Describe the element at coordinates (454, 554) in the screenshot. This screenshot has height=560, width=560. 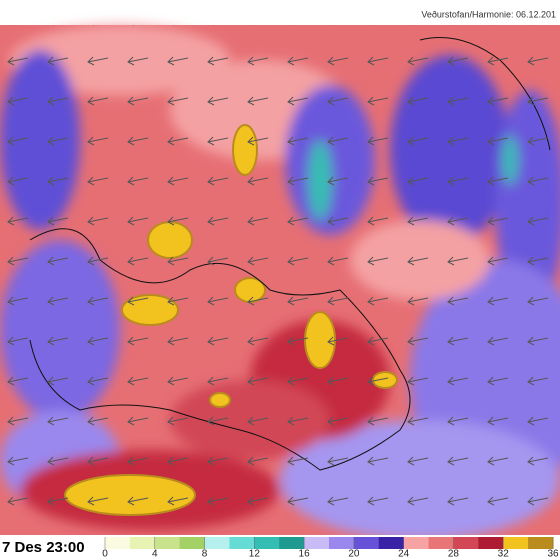
I see `legend-tick-label: 28` at that location.